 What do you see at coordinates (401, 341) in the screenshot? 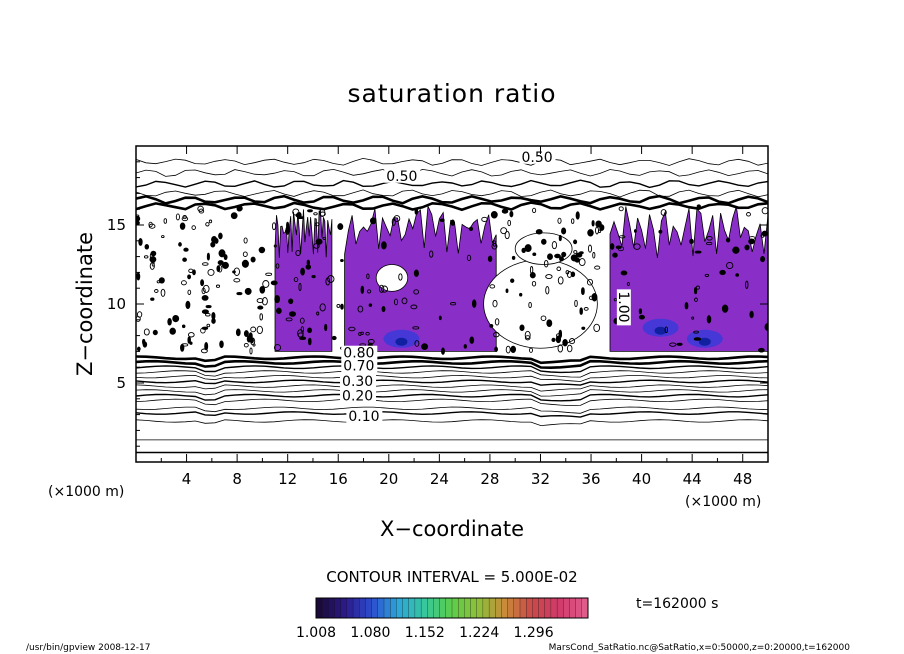
I see `high-saturation-core` at bounding box center [401, 341].